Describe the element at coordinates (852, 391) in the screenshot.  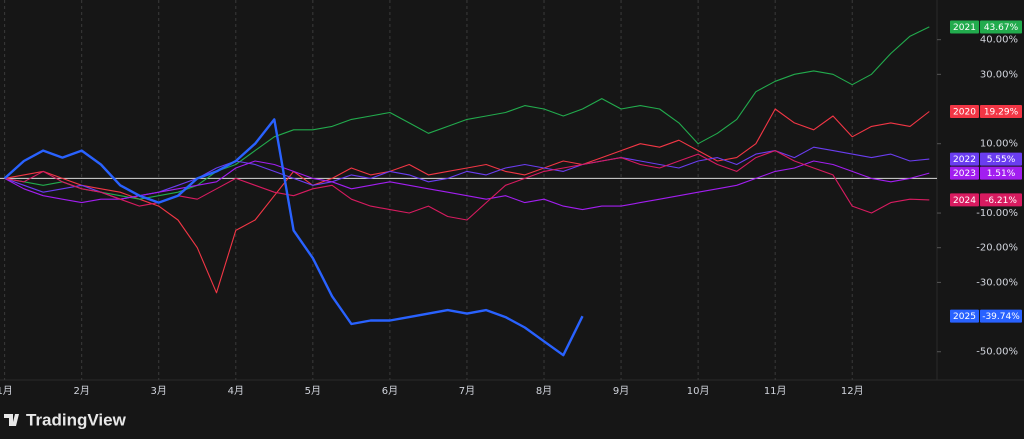
I see `x-tick-label: 12月` at that location.